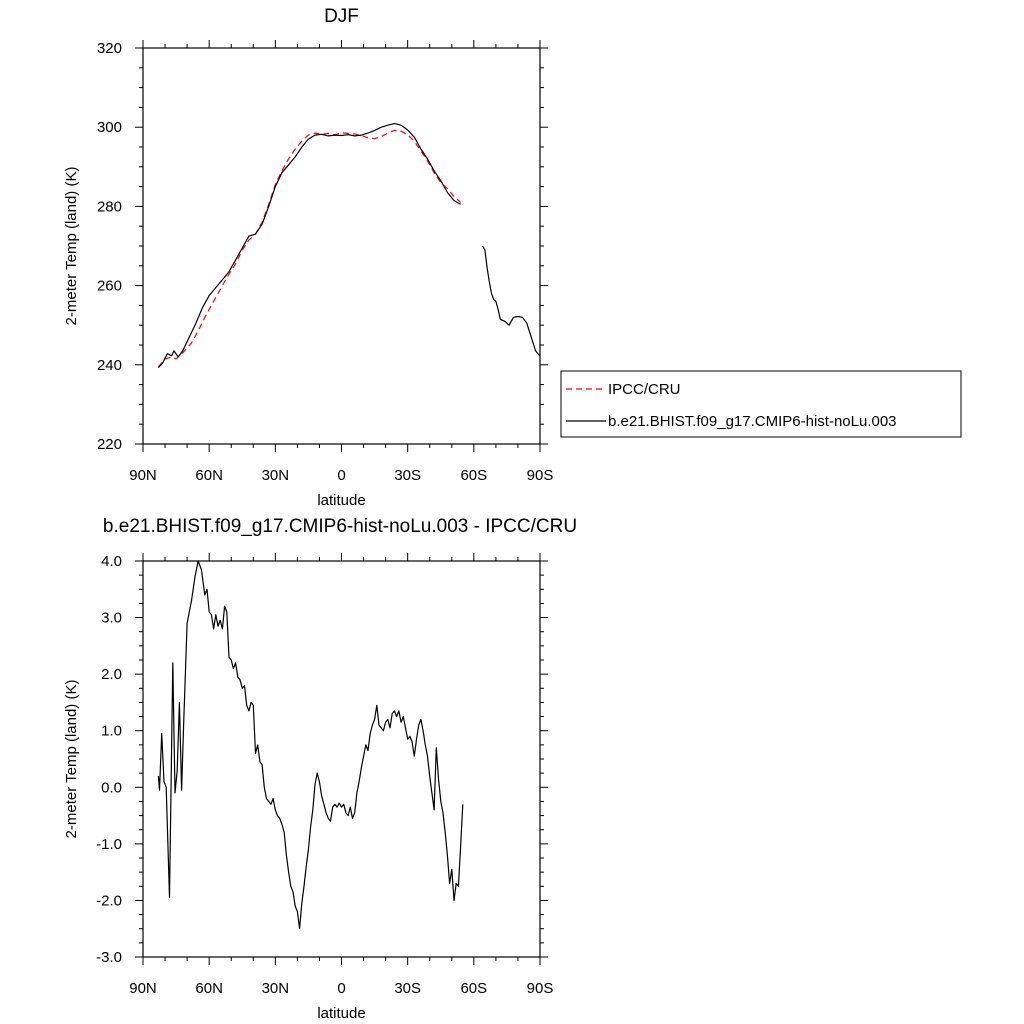 The width and height of the screenshot is (1024, 1024). Describe the element at coordinates (341, 16) in the screenshot. I see `chart-title: DJF` at that location.